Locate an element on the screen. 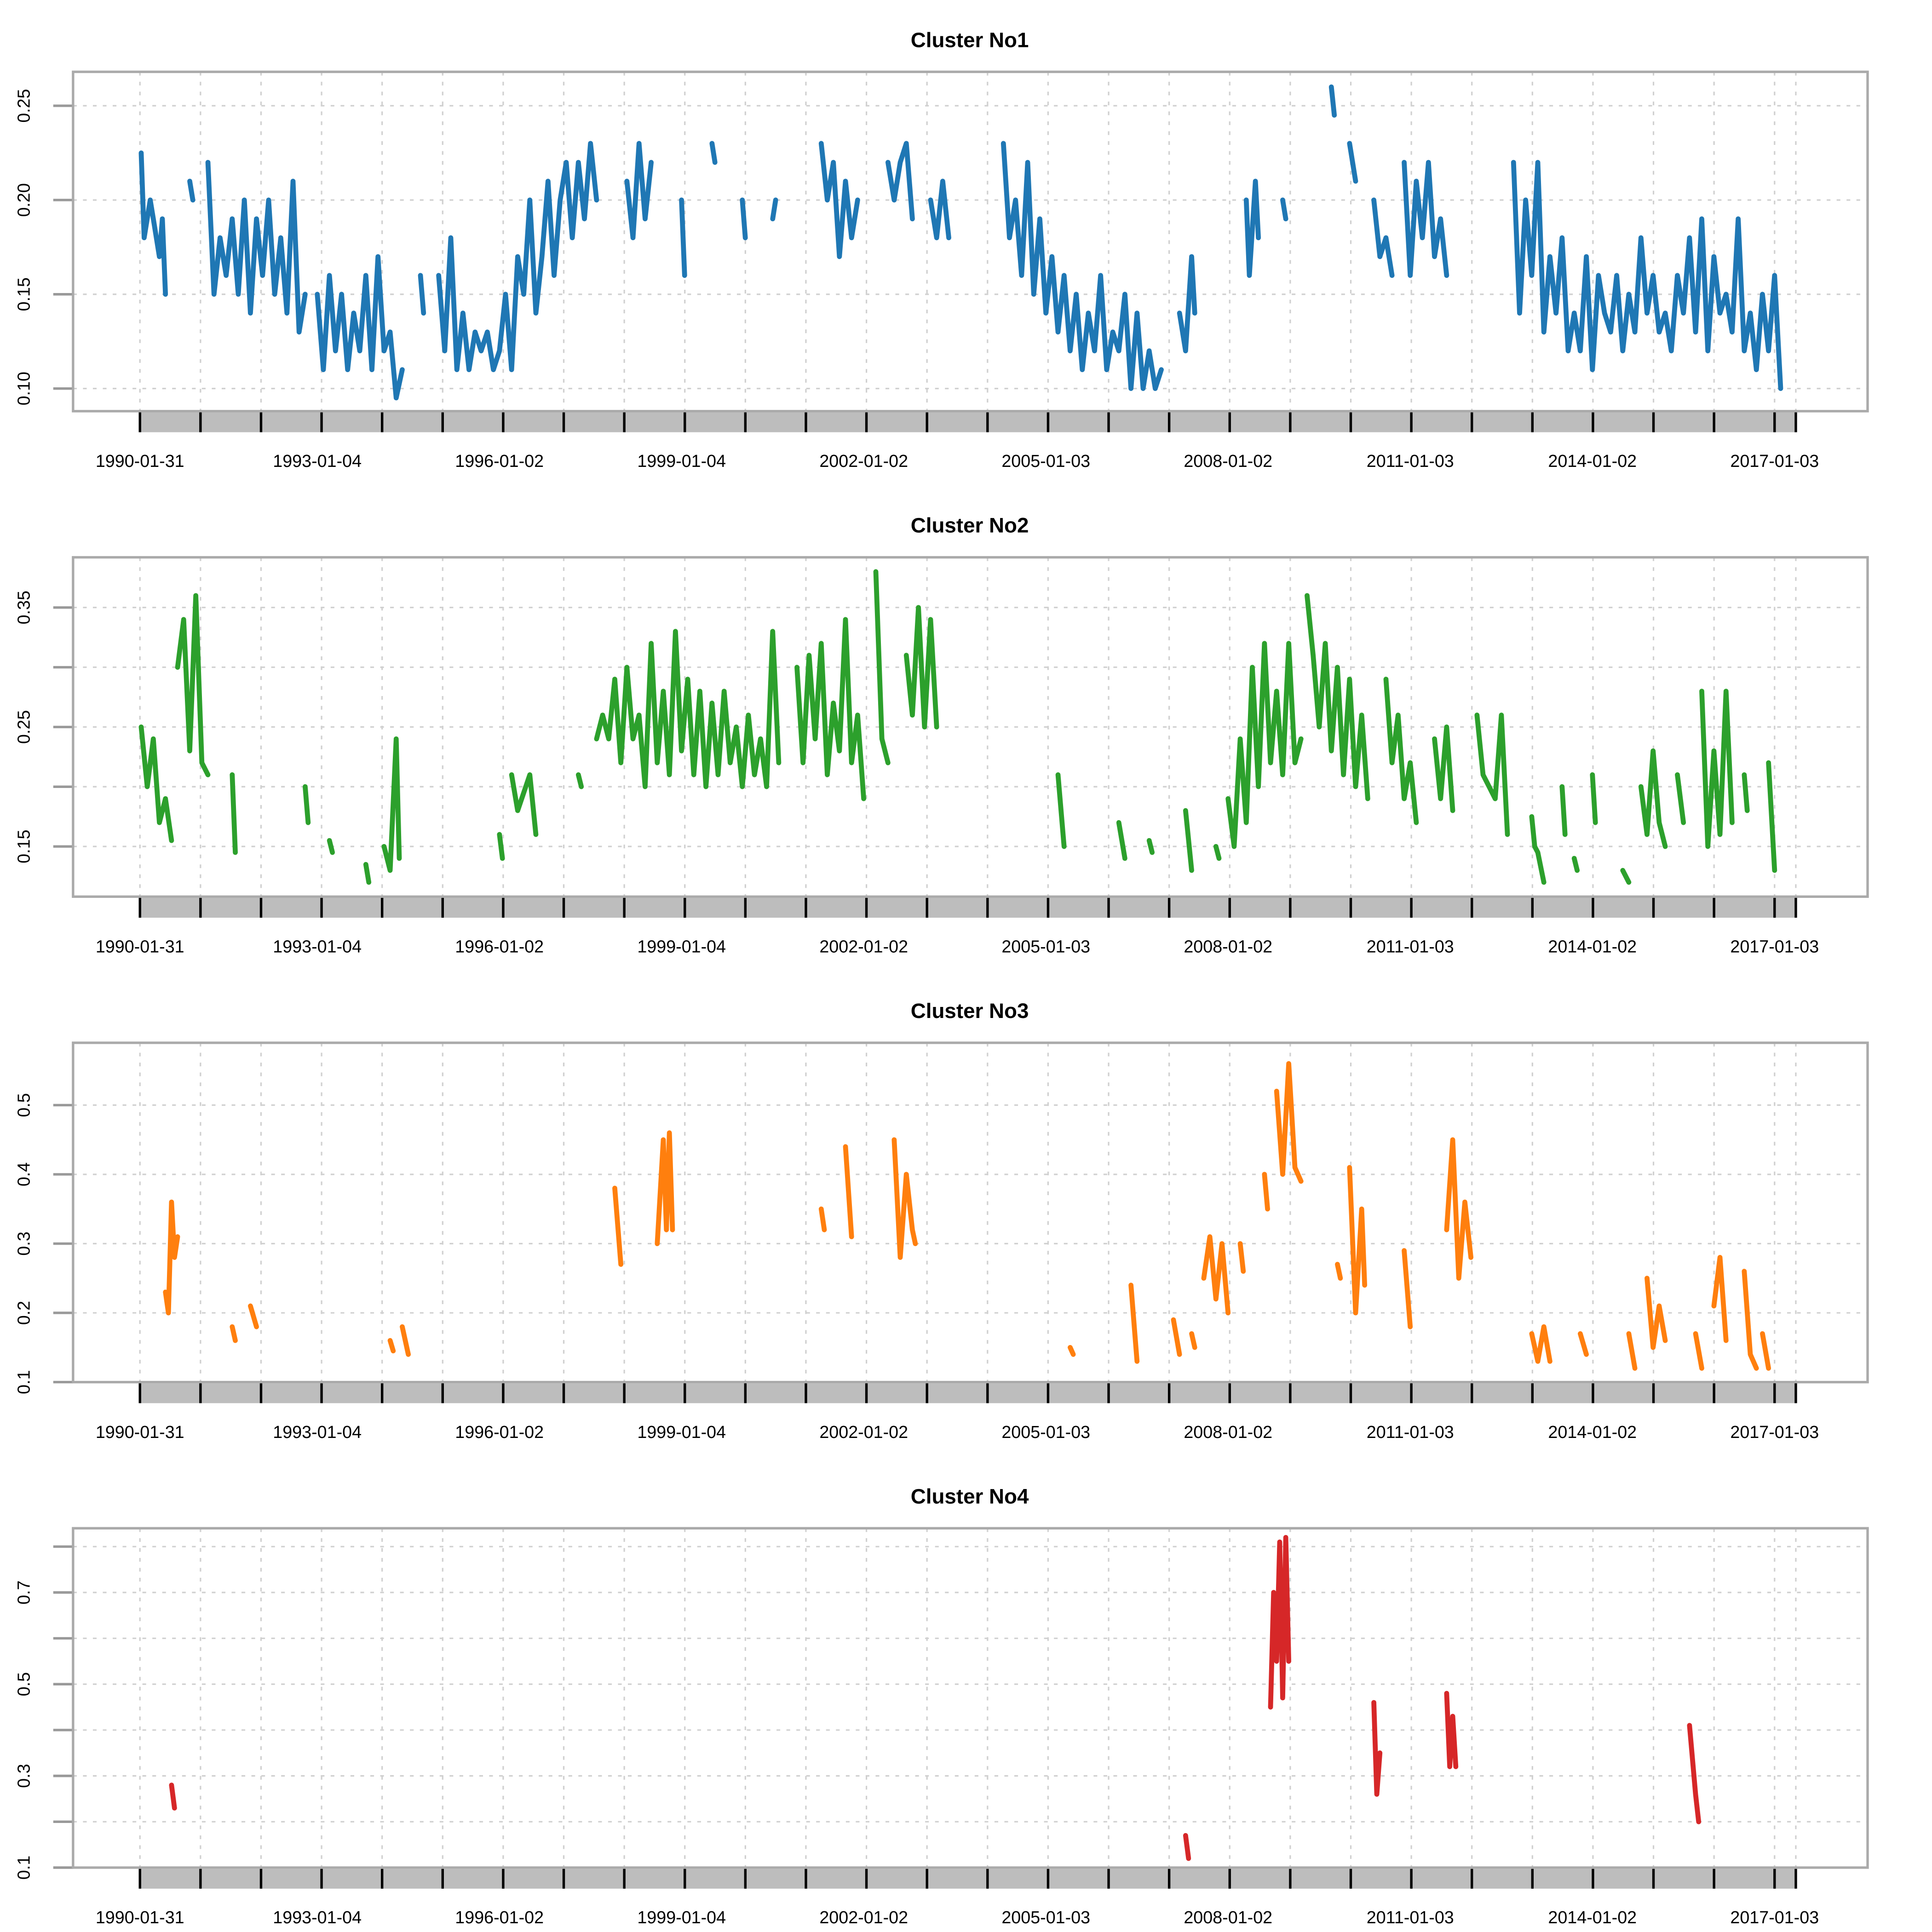 This screenshot has height=1932, width=1932. panel-title: Cluster No4 is located at coordinates (970, 1496).